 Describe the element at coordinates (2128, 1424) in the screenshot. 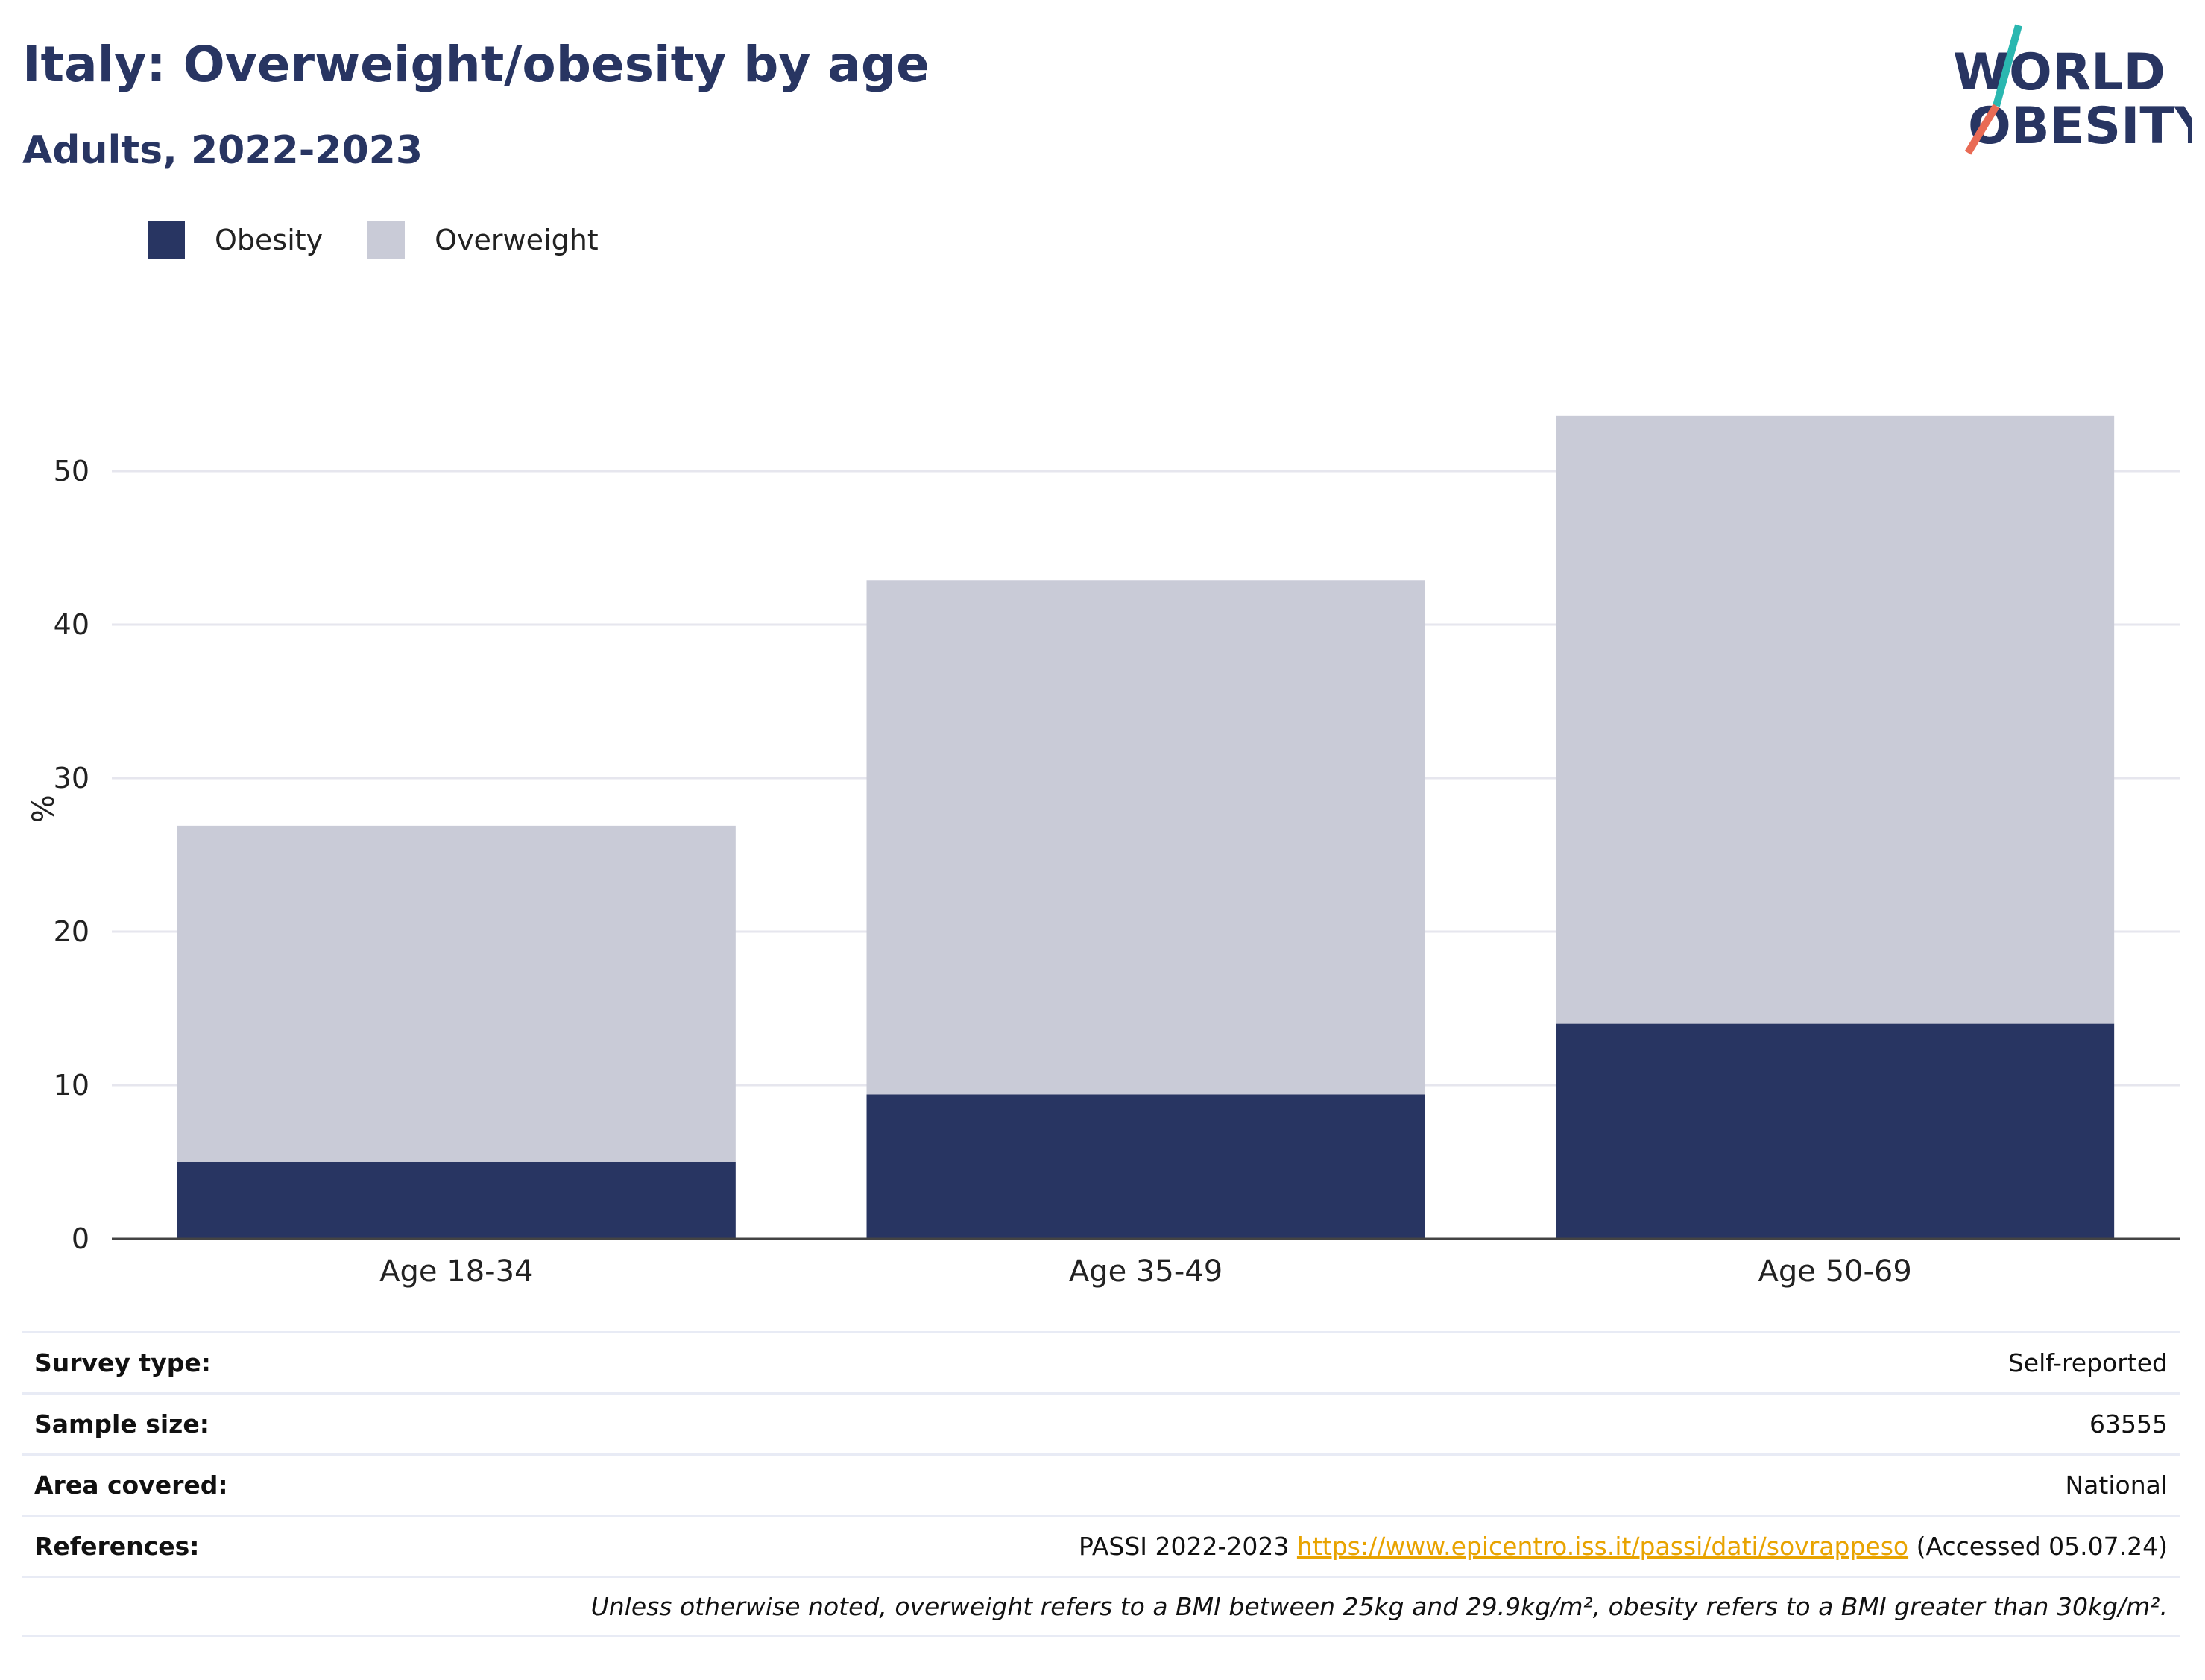

I see `sample-size-value: 63555` at that location.